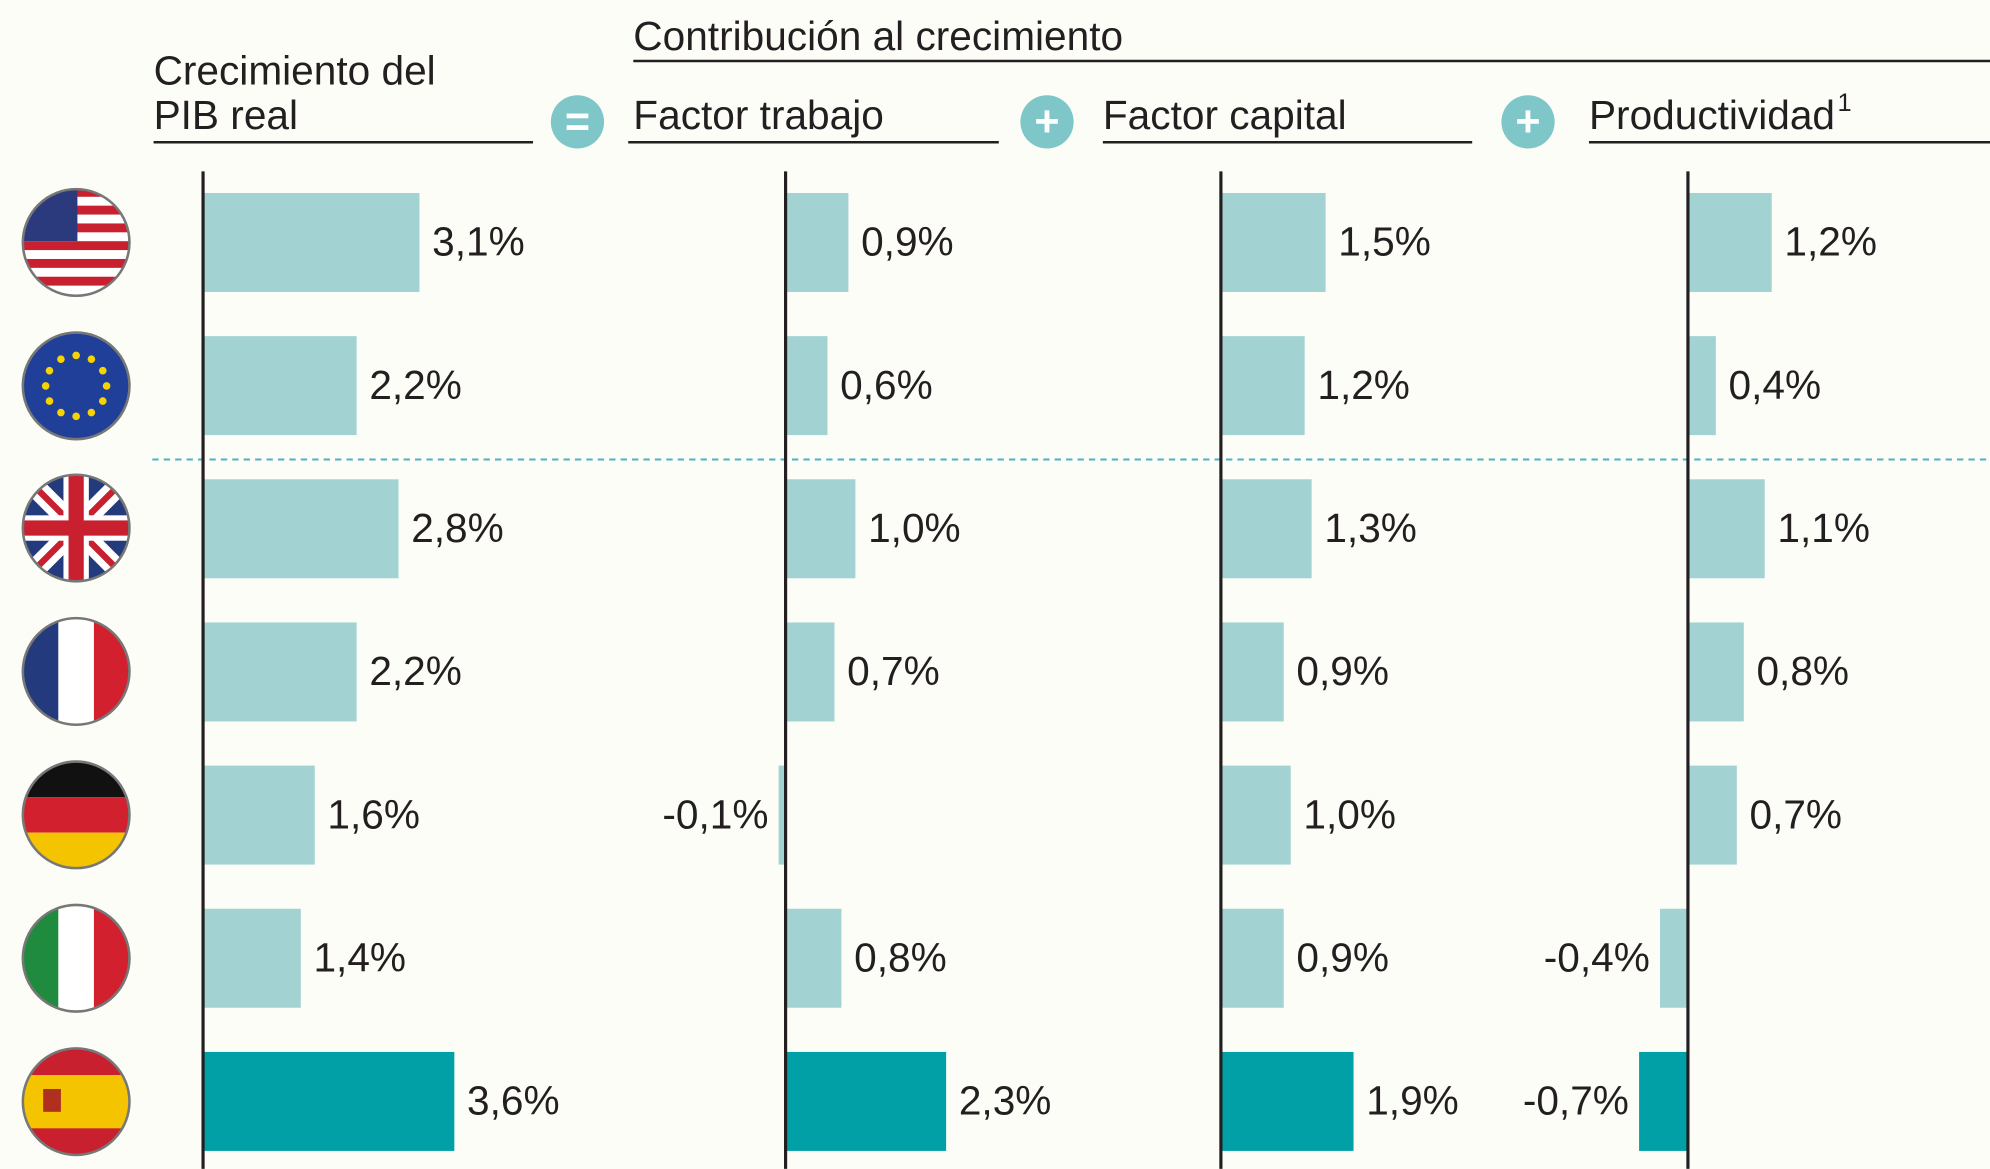 This screenshot has width=1990, height=1169. What do you see at coordinates (1225, 115) in the screenshot?
I see `panel-title: Factor capital` at bounding box center [1225, 115].